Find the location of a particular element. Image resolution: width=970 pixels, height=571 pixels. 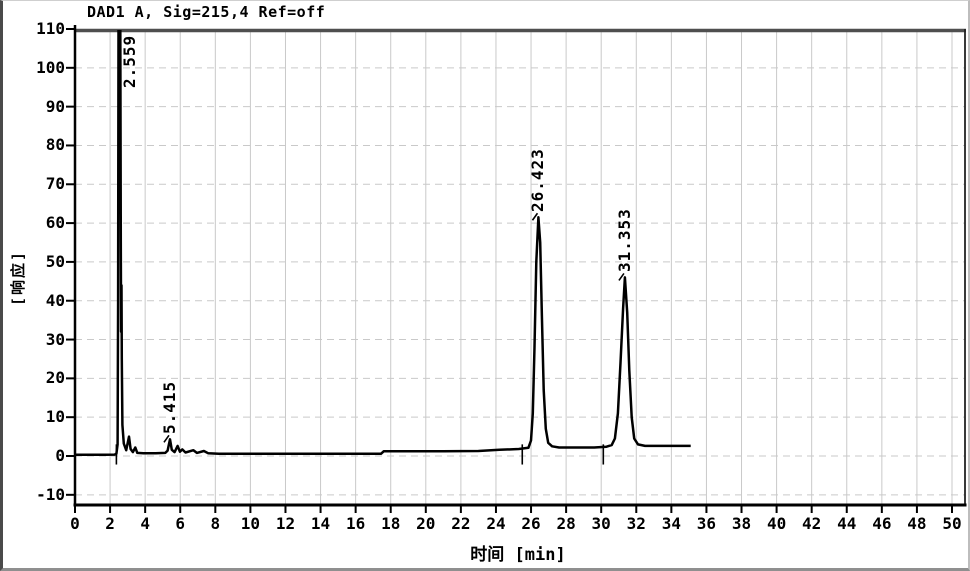

y-tick-label: 80 is located at coordinates (55, 145).